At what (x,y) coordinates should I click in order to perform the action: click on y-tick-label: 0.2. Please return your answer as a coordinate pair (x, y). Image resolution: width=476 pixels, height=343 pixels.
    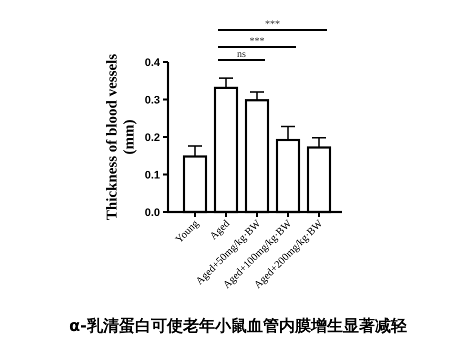
    Looking at the image, I should click on (152, 138).